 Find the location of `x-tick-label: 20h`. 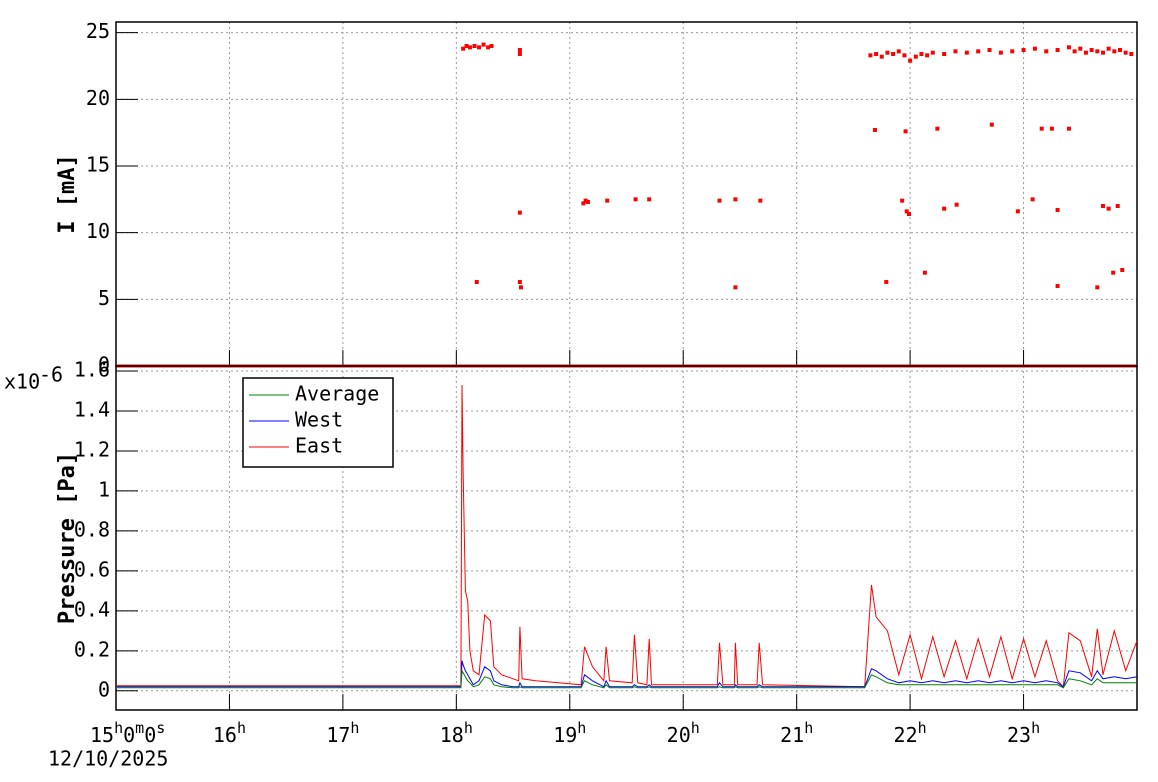

x-tick-label: 20h is located at coordinates (683, 733).